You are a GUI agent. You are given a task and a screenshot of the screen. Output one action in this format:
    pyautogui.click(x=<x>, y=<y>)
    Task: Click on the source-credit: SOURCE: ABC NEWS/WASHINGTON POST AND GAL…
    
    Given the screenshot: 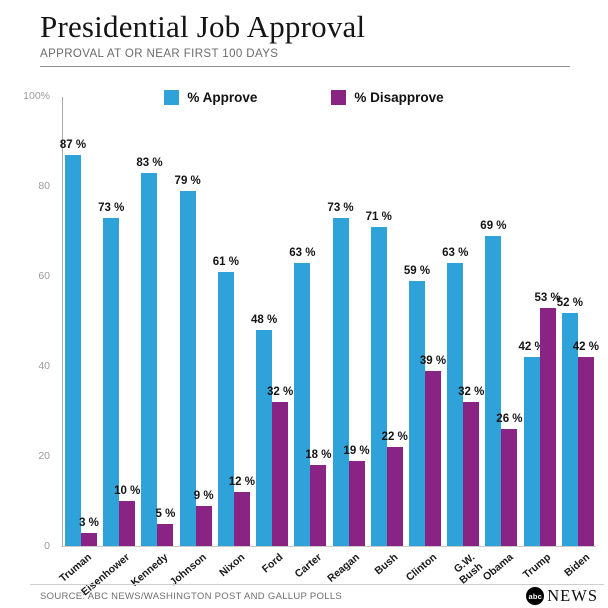 What is the action you would take?
    pyautogui.click(x=191, y=596)
    